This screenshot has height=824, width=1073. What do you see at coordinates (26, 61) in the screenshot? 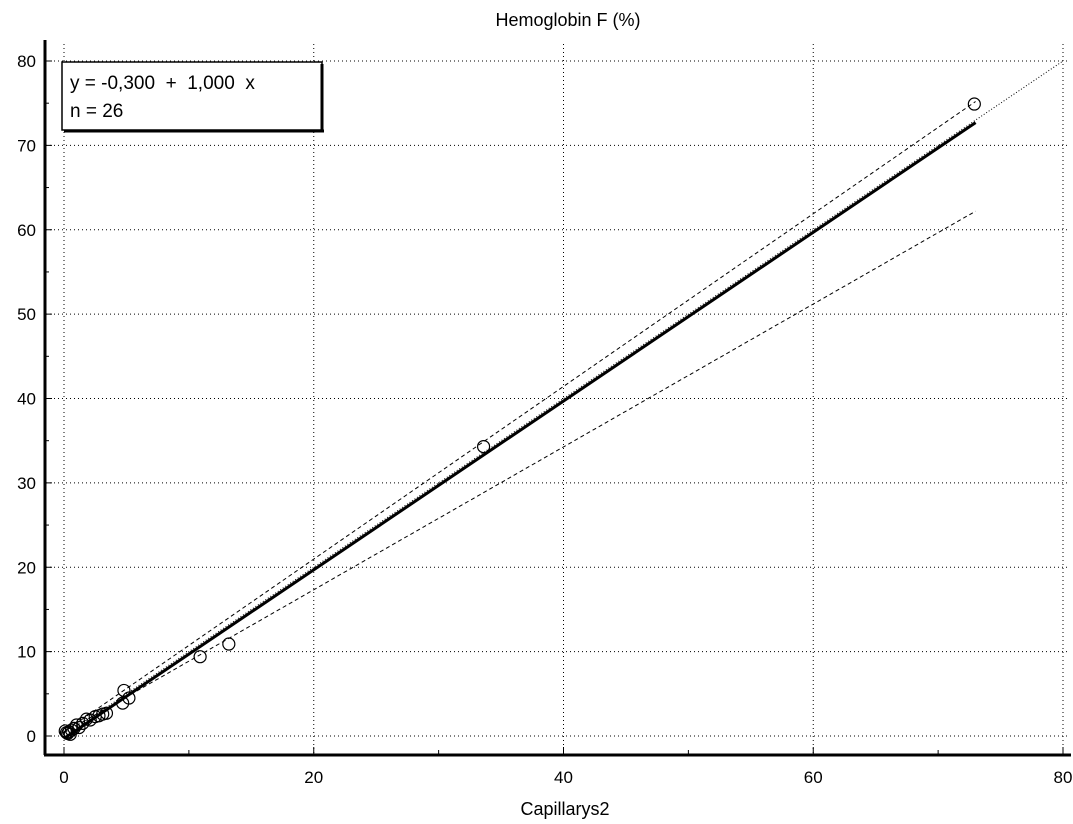
I see `y-tick-label-80: 80` at bounding box center [26, 61].